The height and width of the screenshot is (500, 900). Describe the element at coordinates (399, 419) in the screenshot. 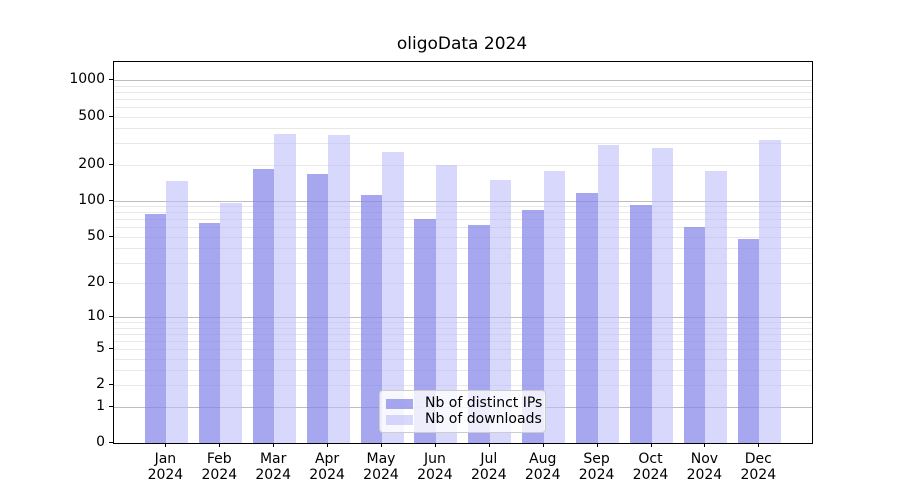

I see `legend-swatch-downloads` at that location.